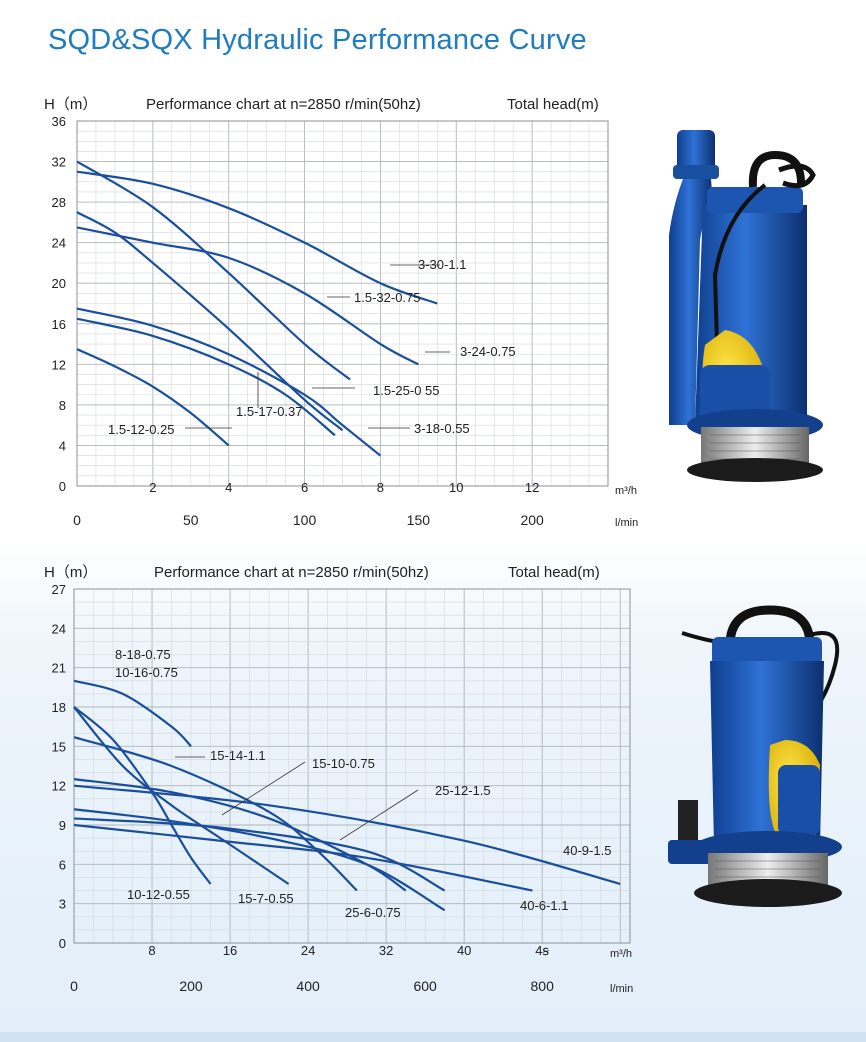 The image size is (866, 1042). What do you see at coordinates (544, 905) in the screenshot?
I see `annotation-label: 40-6-1.1` at bounding box center [544, 905].